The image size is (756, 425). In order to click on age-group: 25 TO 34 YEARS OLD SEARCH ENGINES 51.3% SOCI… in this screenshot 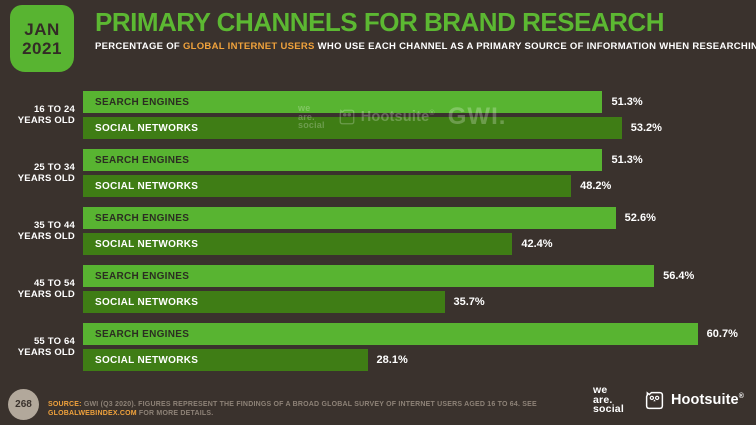, I will do `click(378, 173)`.